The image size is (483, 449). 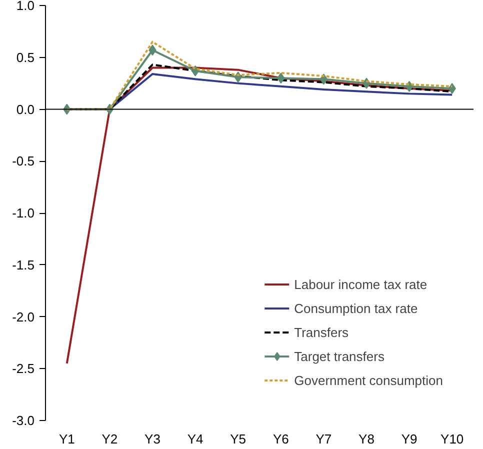 I want to click on x-tick-label: Y9, so click(x=409, y=439).